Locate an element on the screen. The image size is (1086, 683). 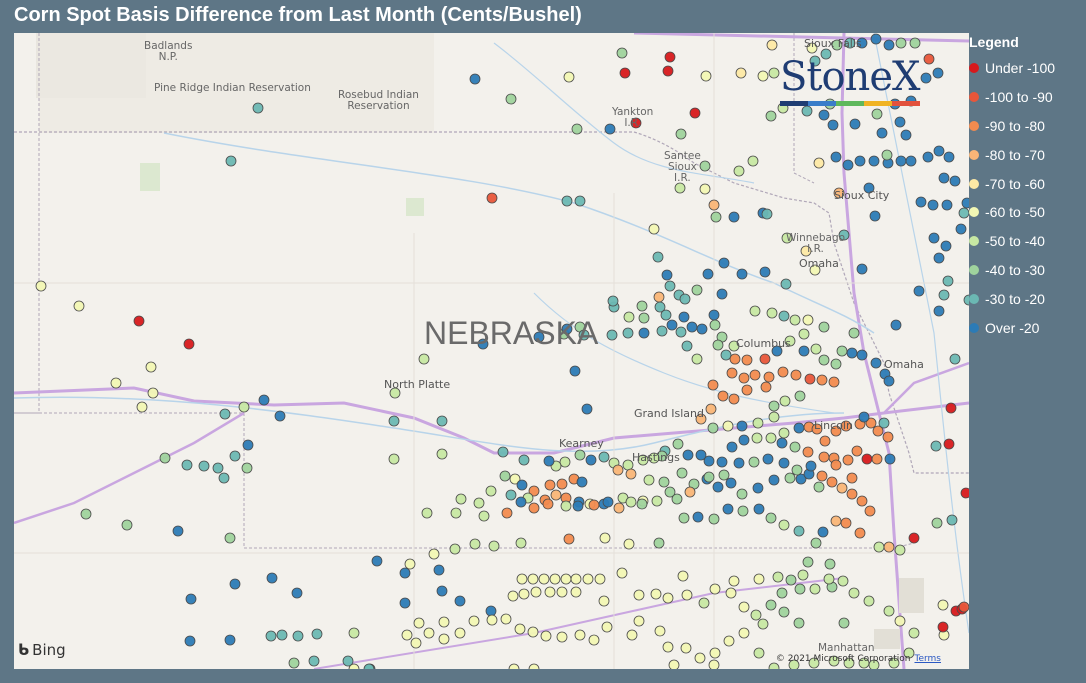
legend-item: -60 to -50 is located at coordinates (1027, 212).